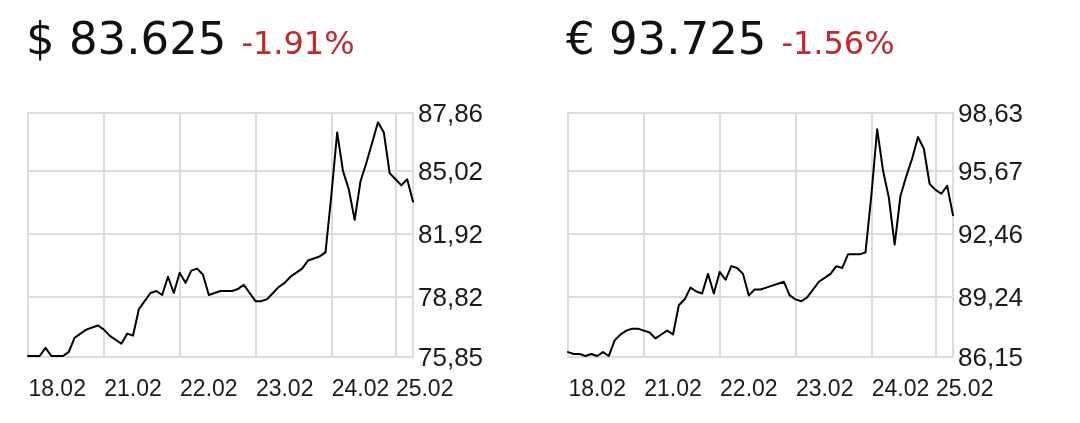  Describe the element at coordinates (451, 233) in the screenshot. I see `y-tick-label: 81,92` at that location.